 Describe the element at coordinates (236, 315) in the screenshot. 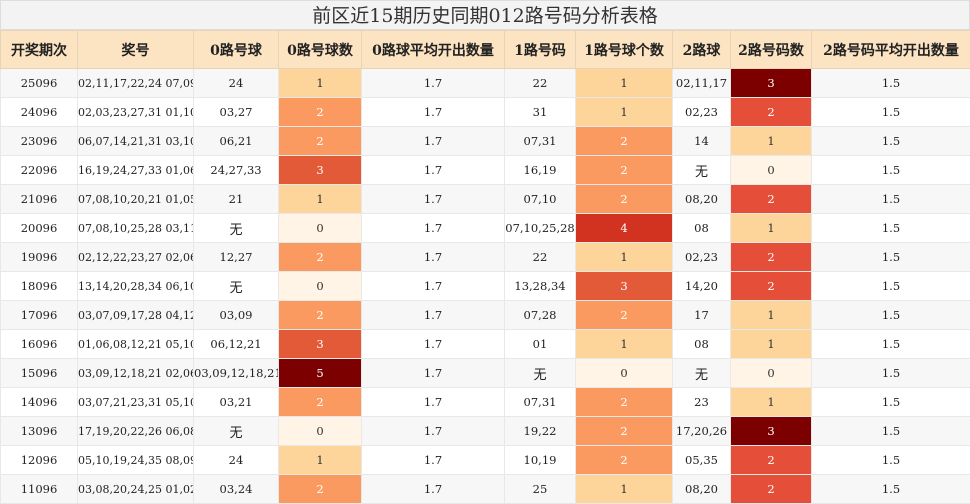

I see `route0-balls-cell: 03,09` at that location.